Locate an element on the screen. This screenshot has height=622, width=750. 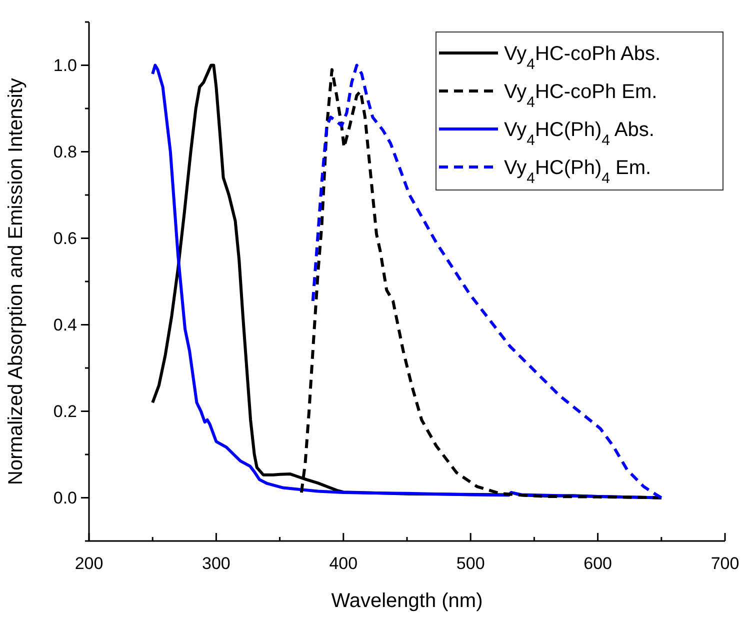
x-axis-title: Wavelength (nm) is located at coordinates (407, 601).